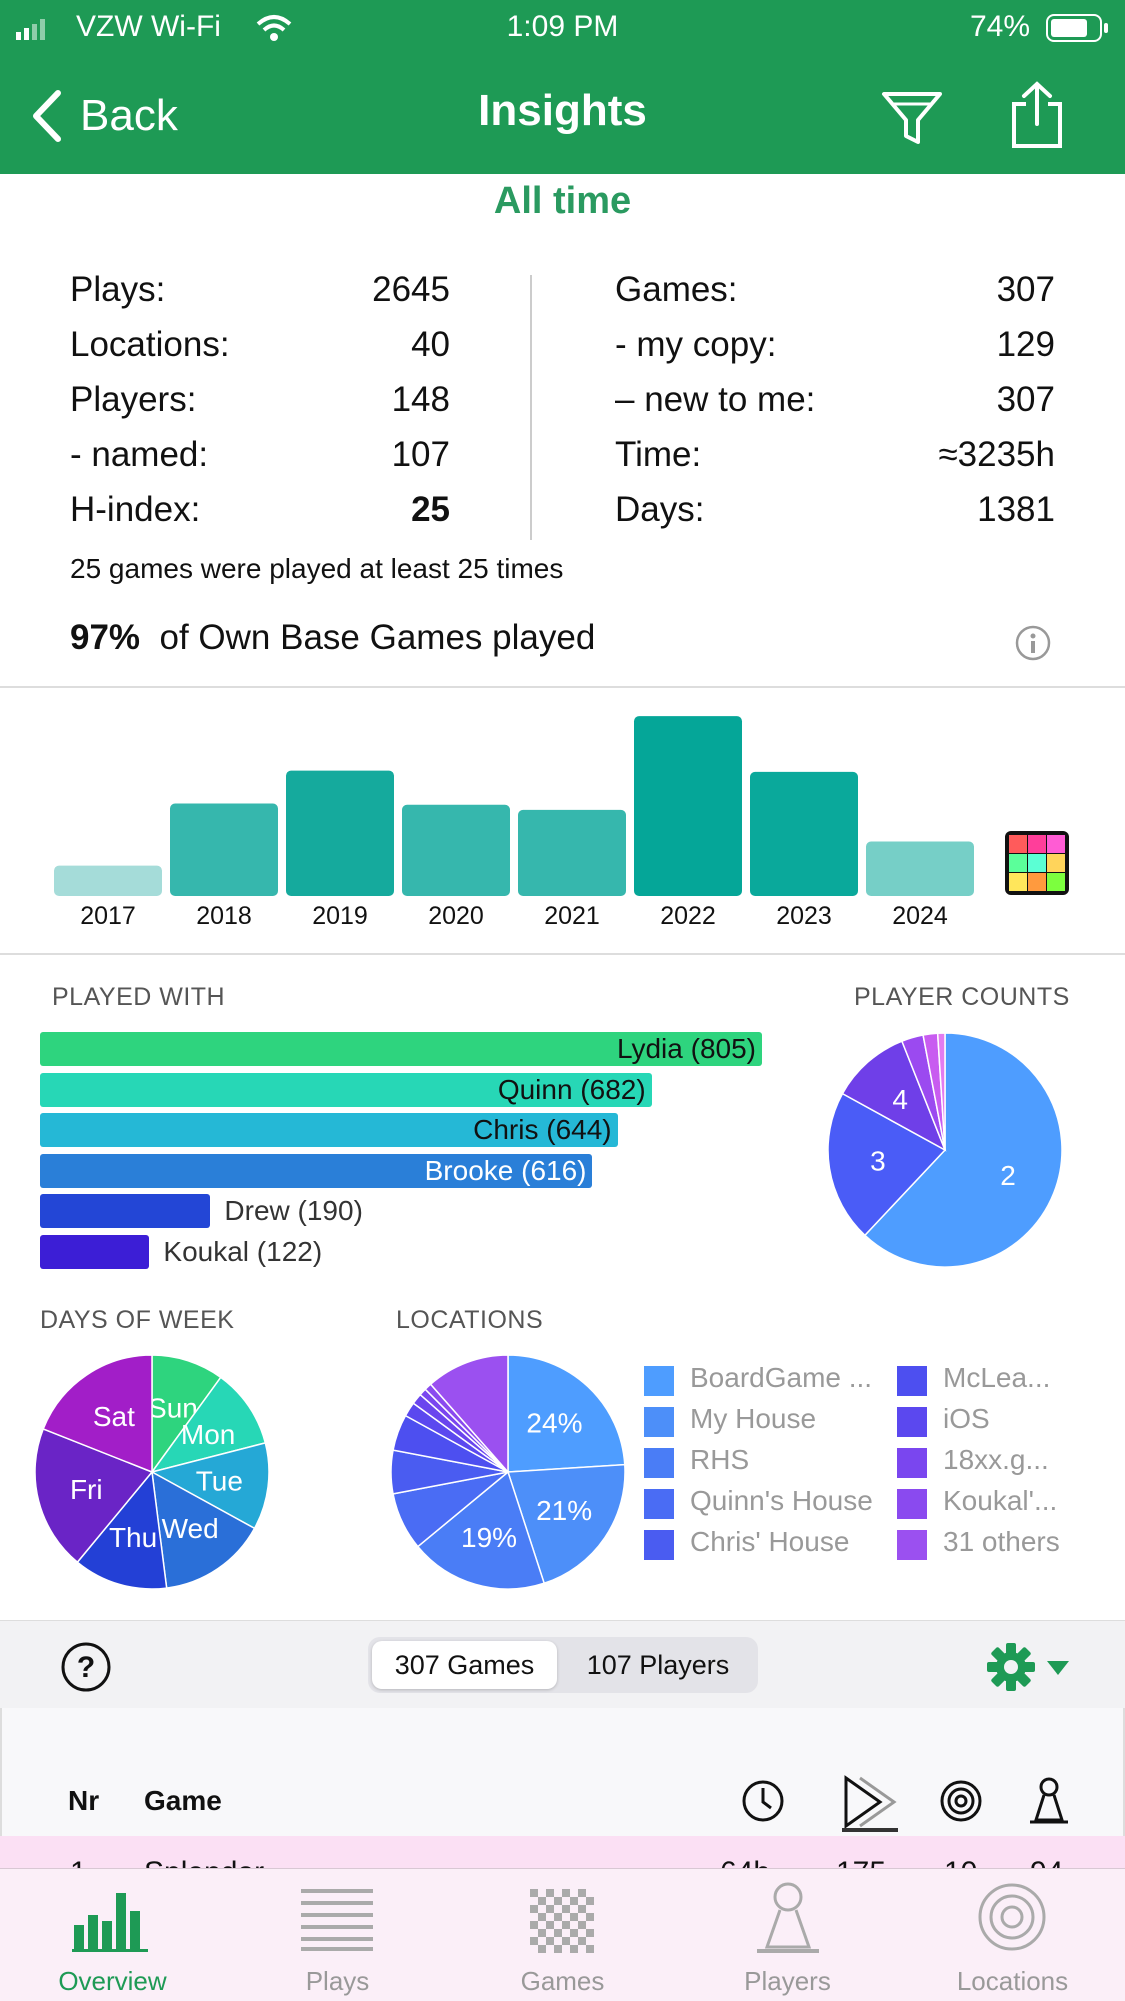 The height and width of the screenshot is (2001, 1125). Describe the element at coordinates (562, 1921) in the screenshot. I see `checkerboard-icon` at that location.